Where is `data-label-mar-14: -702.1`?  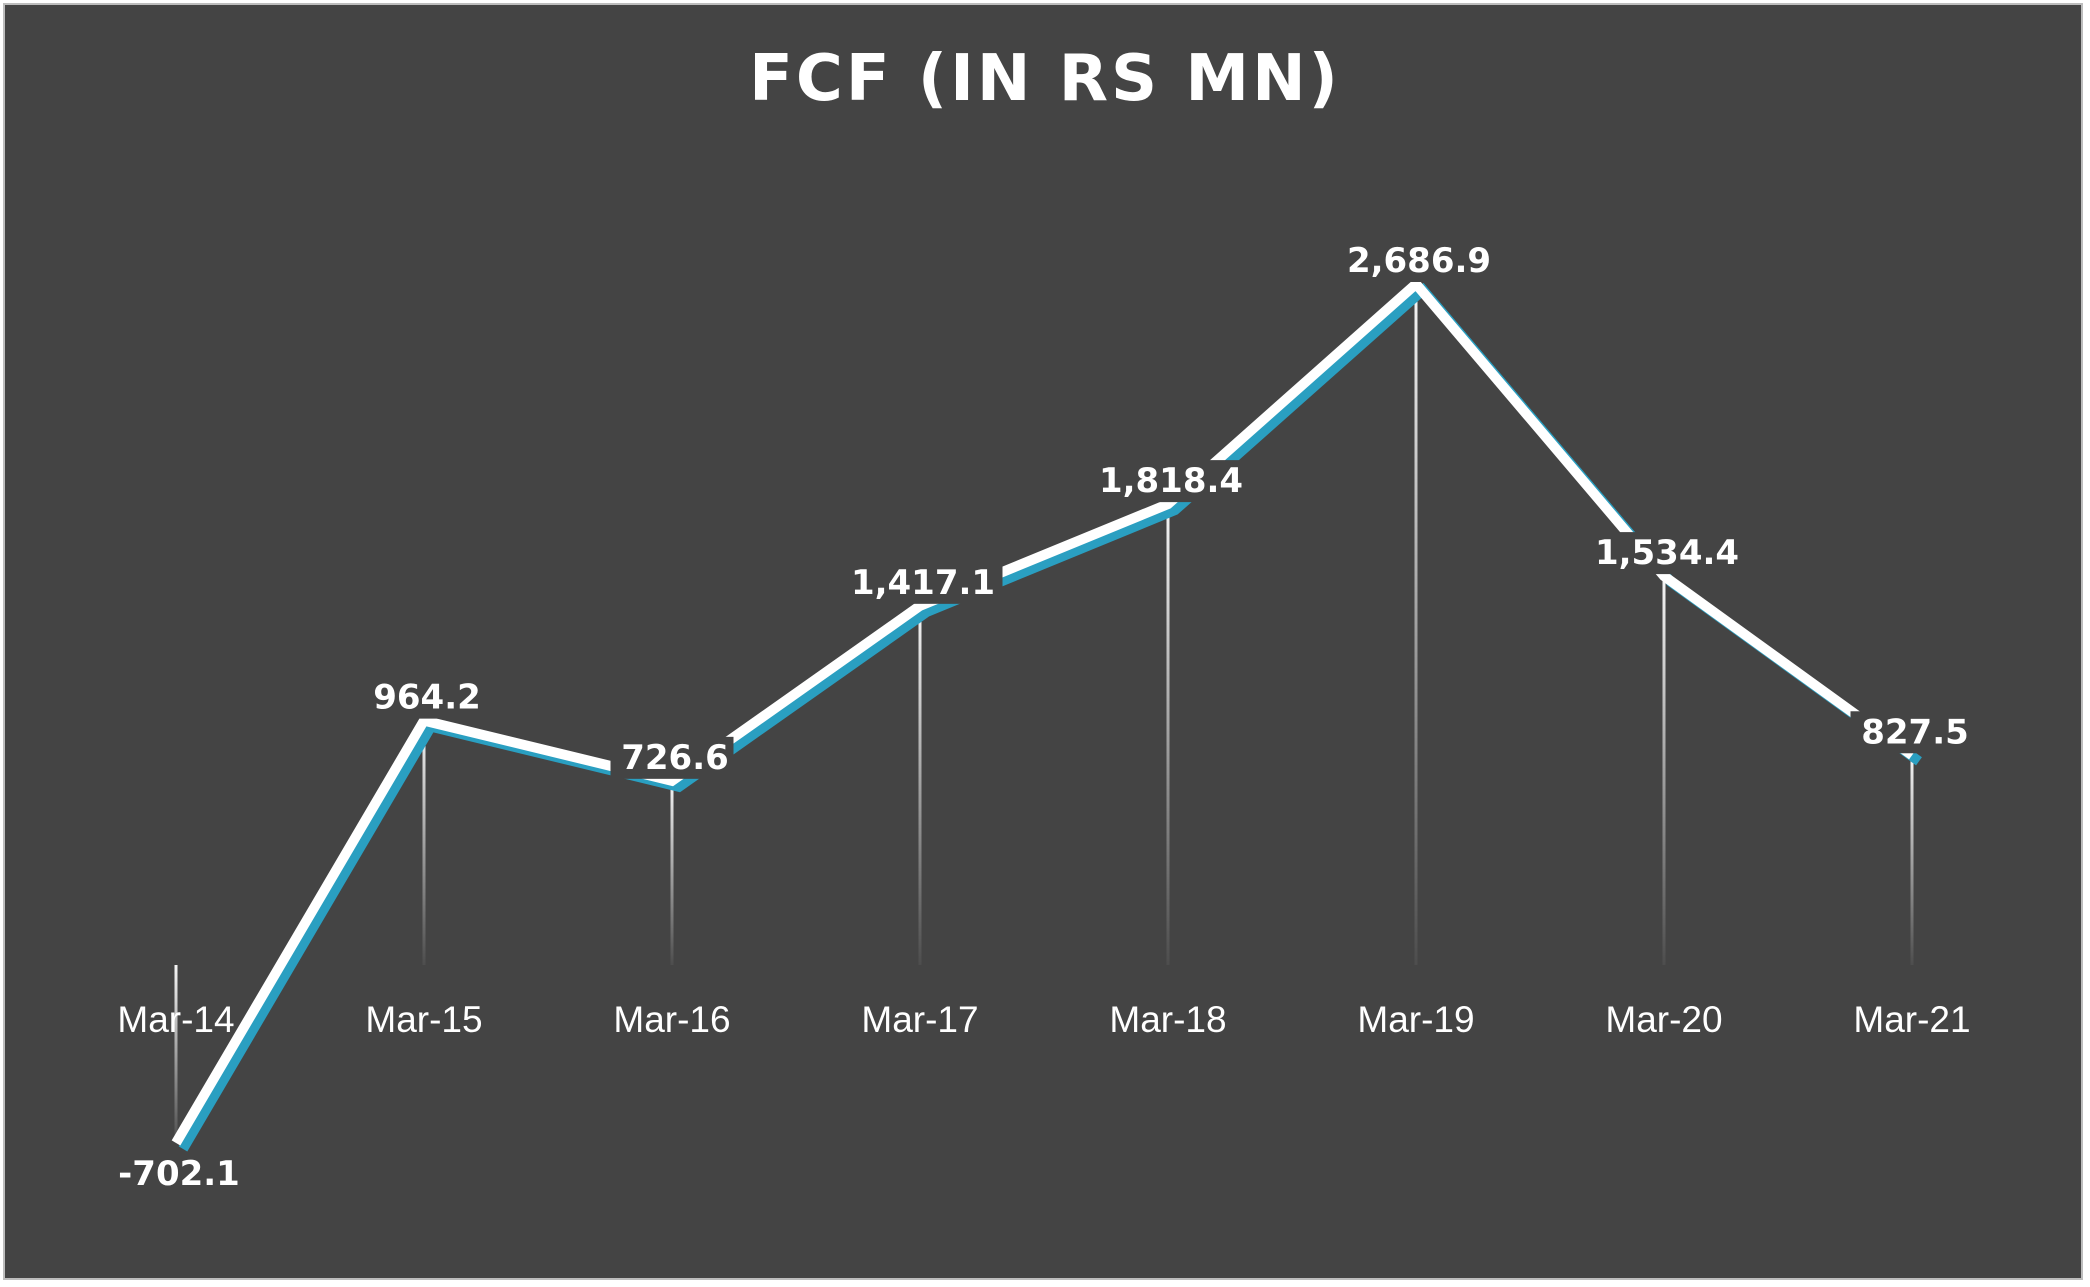 data-label-mar-14: -702.1 is located at coordinates (179, 1174).